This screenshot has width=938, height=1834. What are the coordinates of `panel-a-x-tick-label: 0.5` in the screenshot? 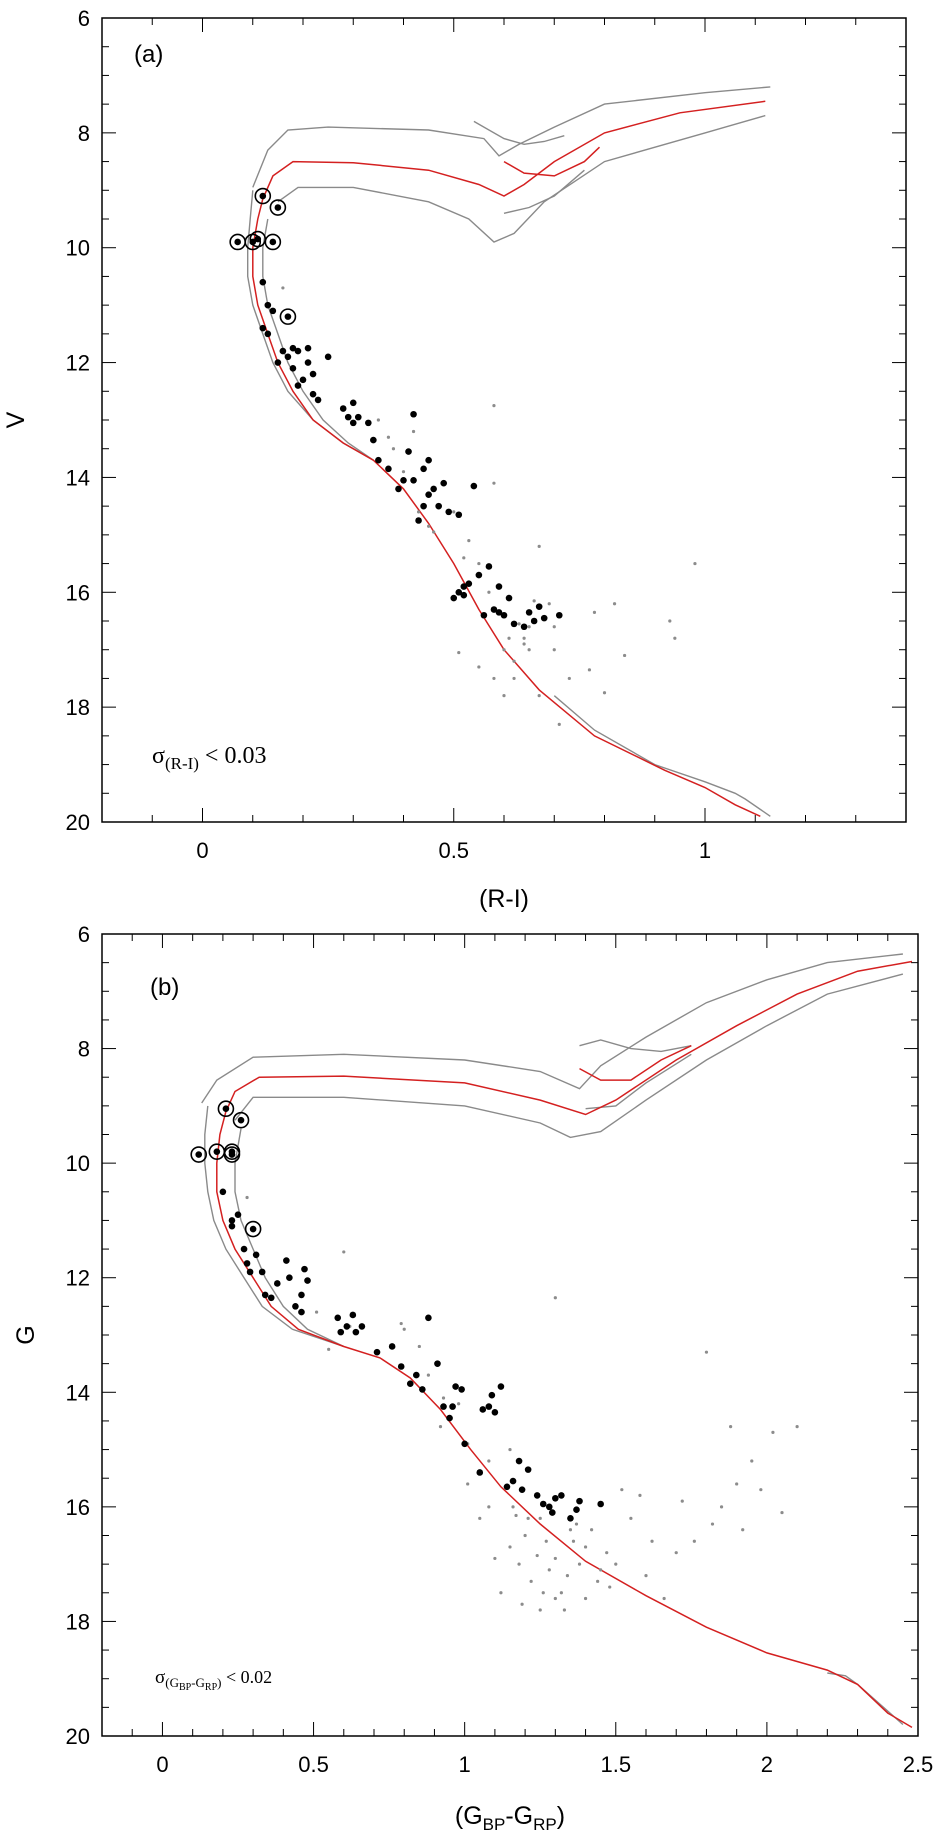 It's located at (453, 850).